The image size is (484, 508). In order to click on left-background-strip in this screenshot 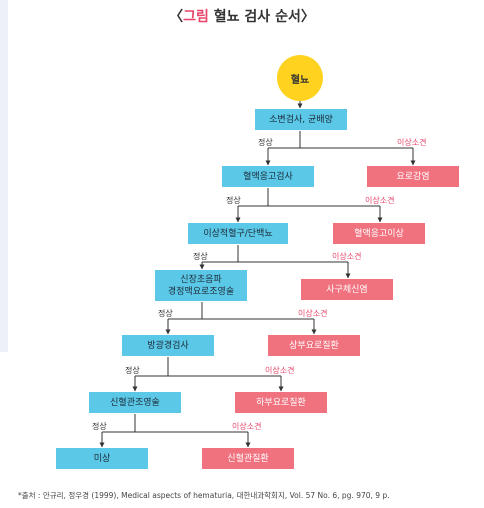, I will do `click(4, 176)`.